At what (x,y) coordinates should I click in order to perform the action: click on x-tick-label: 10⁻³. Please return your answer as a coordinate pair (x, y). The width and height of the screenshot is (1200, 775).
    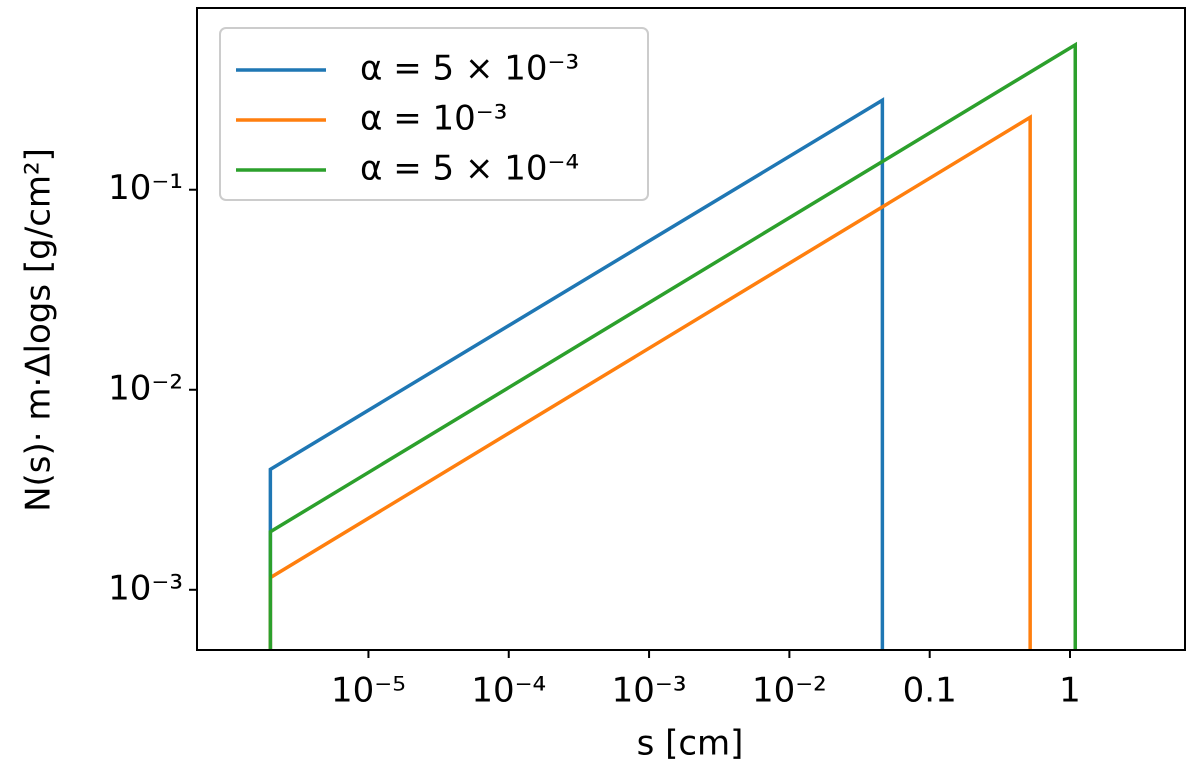
    Looking at the image, I should click on (649, 691).